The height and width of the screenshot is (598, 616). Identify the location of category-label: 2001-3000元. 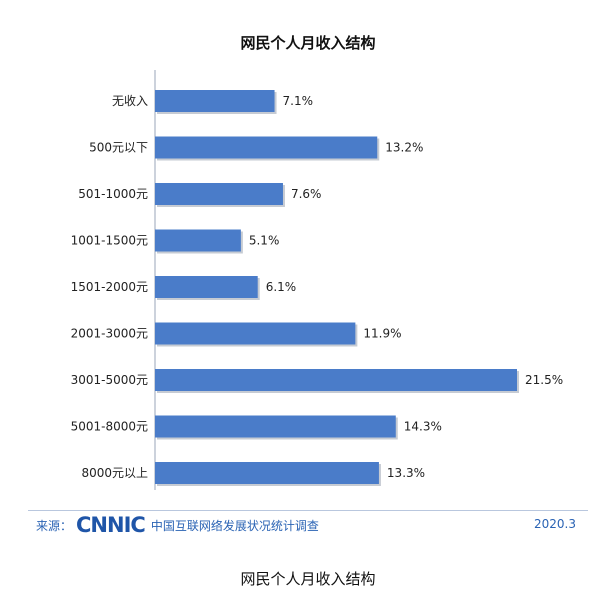
(109, 334).